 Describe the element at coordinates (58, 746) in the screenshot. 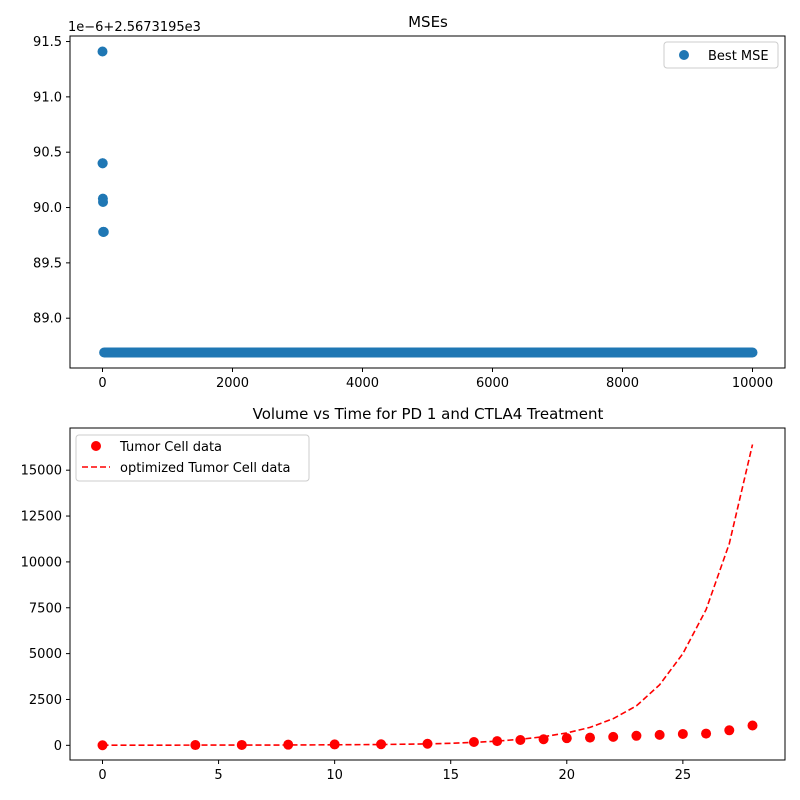

I see `y-tick-label: 0` at that location.